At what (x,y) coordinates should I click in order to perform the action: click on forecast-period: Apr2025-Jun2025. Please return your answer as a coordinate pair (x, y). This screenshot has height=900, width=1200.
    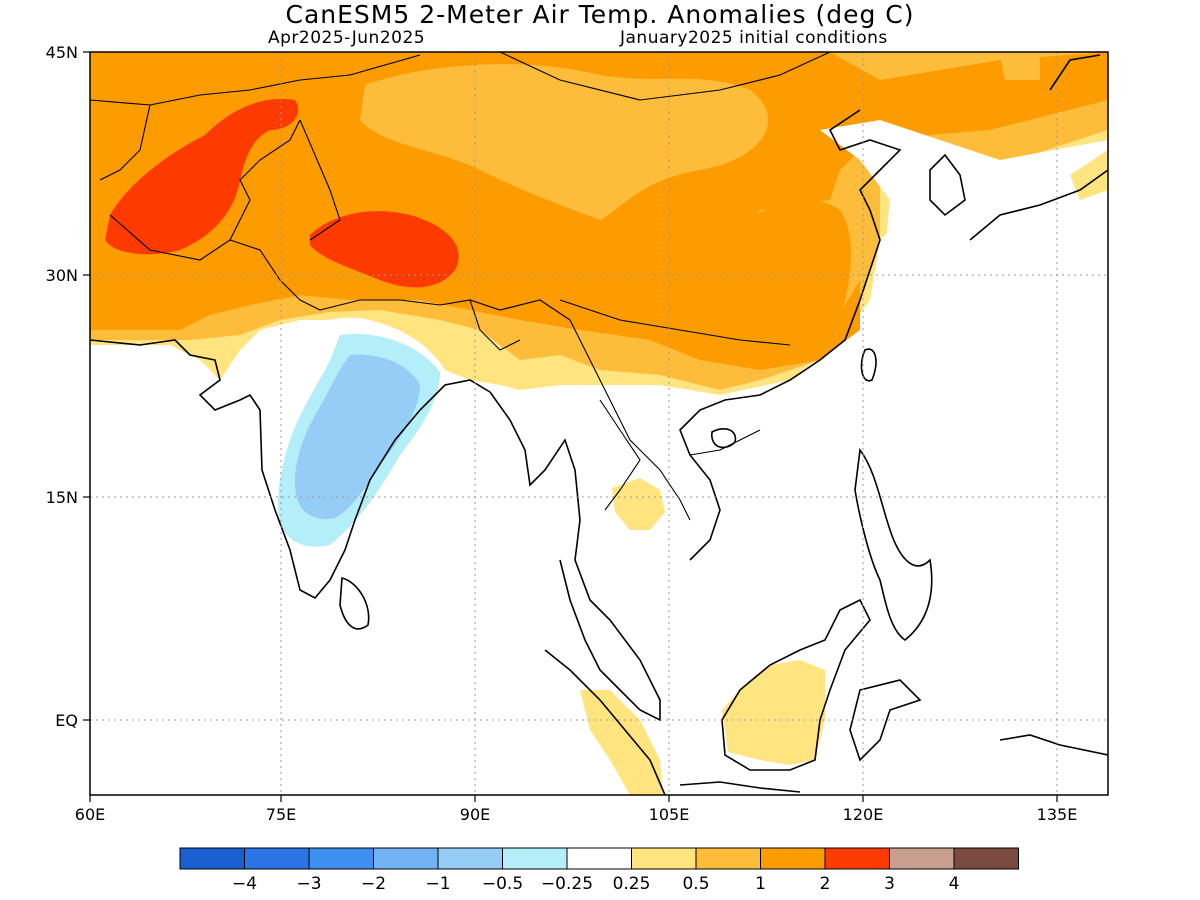
    Looking at the image, I should click on (347, 38).